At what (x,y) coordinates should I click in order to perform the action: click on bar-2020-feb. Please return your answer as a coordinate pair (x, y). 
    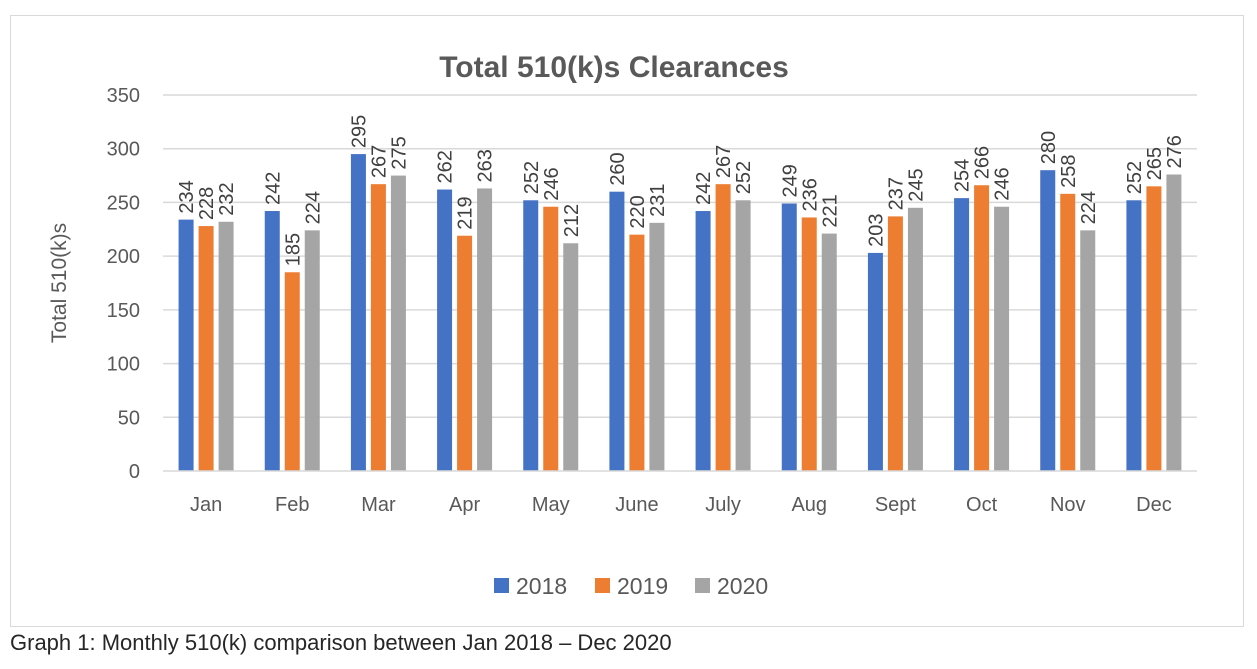
    Looking at the image, I should click on (312, 350).